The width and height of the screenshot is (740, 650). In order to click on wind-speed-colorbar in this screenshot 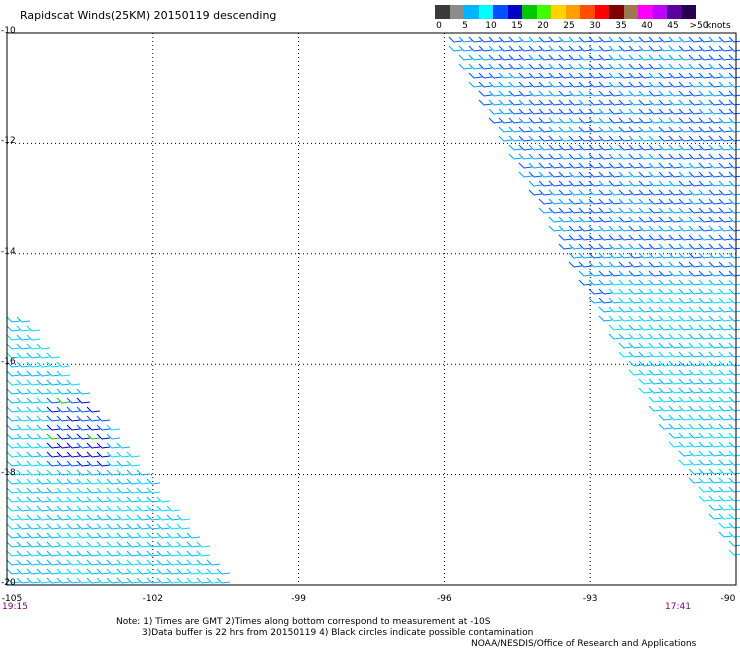, I will do `click(565, 12)`.